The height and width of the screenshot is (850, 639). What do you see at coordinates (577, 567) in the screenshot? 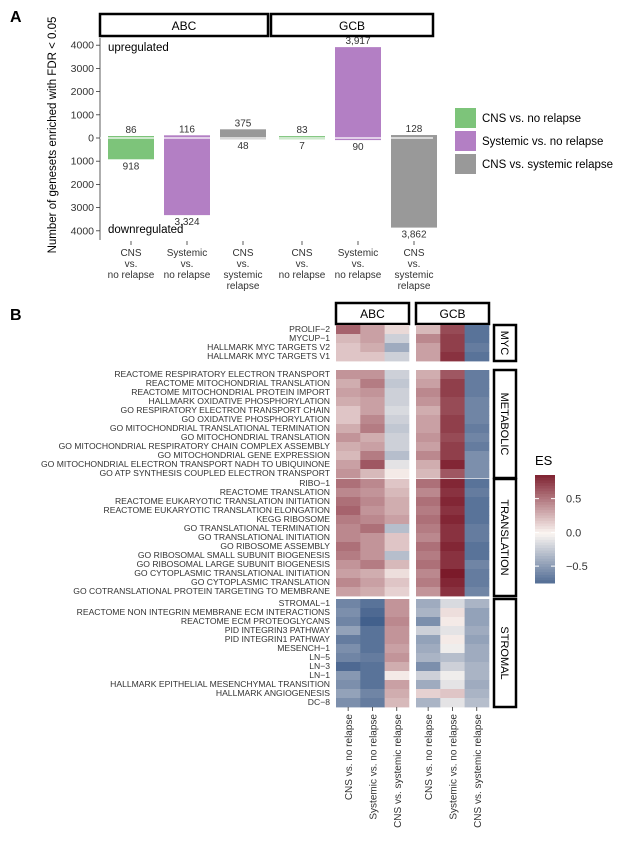
I see `legend-tick-label: −0.5` at bounding box center [577, 567].